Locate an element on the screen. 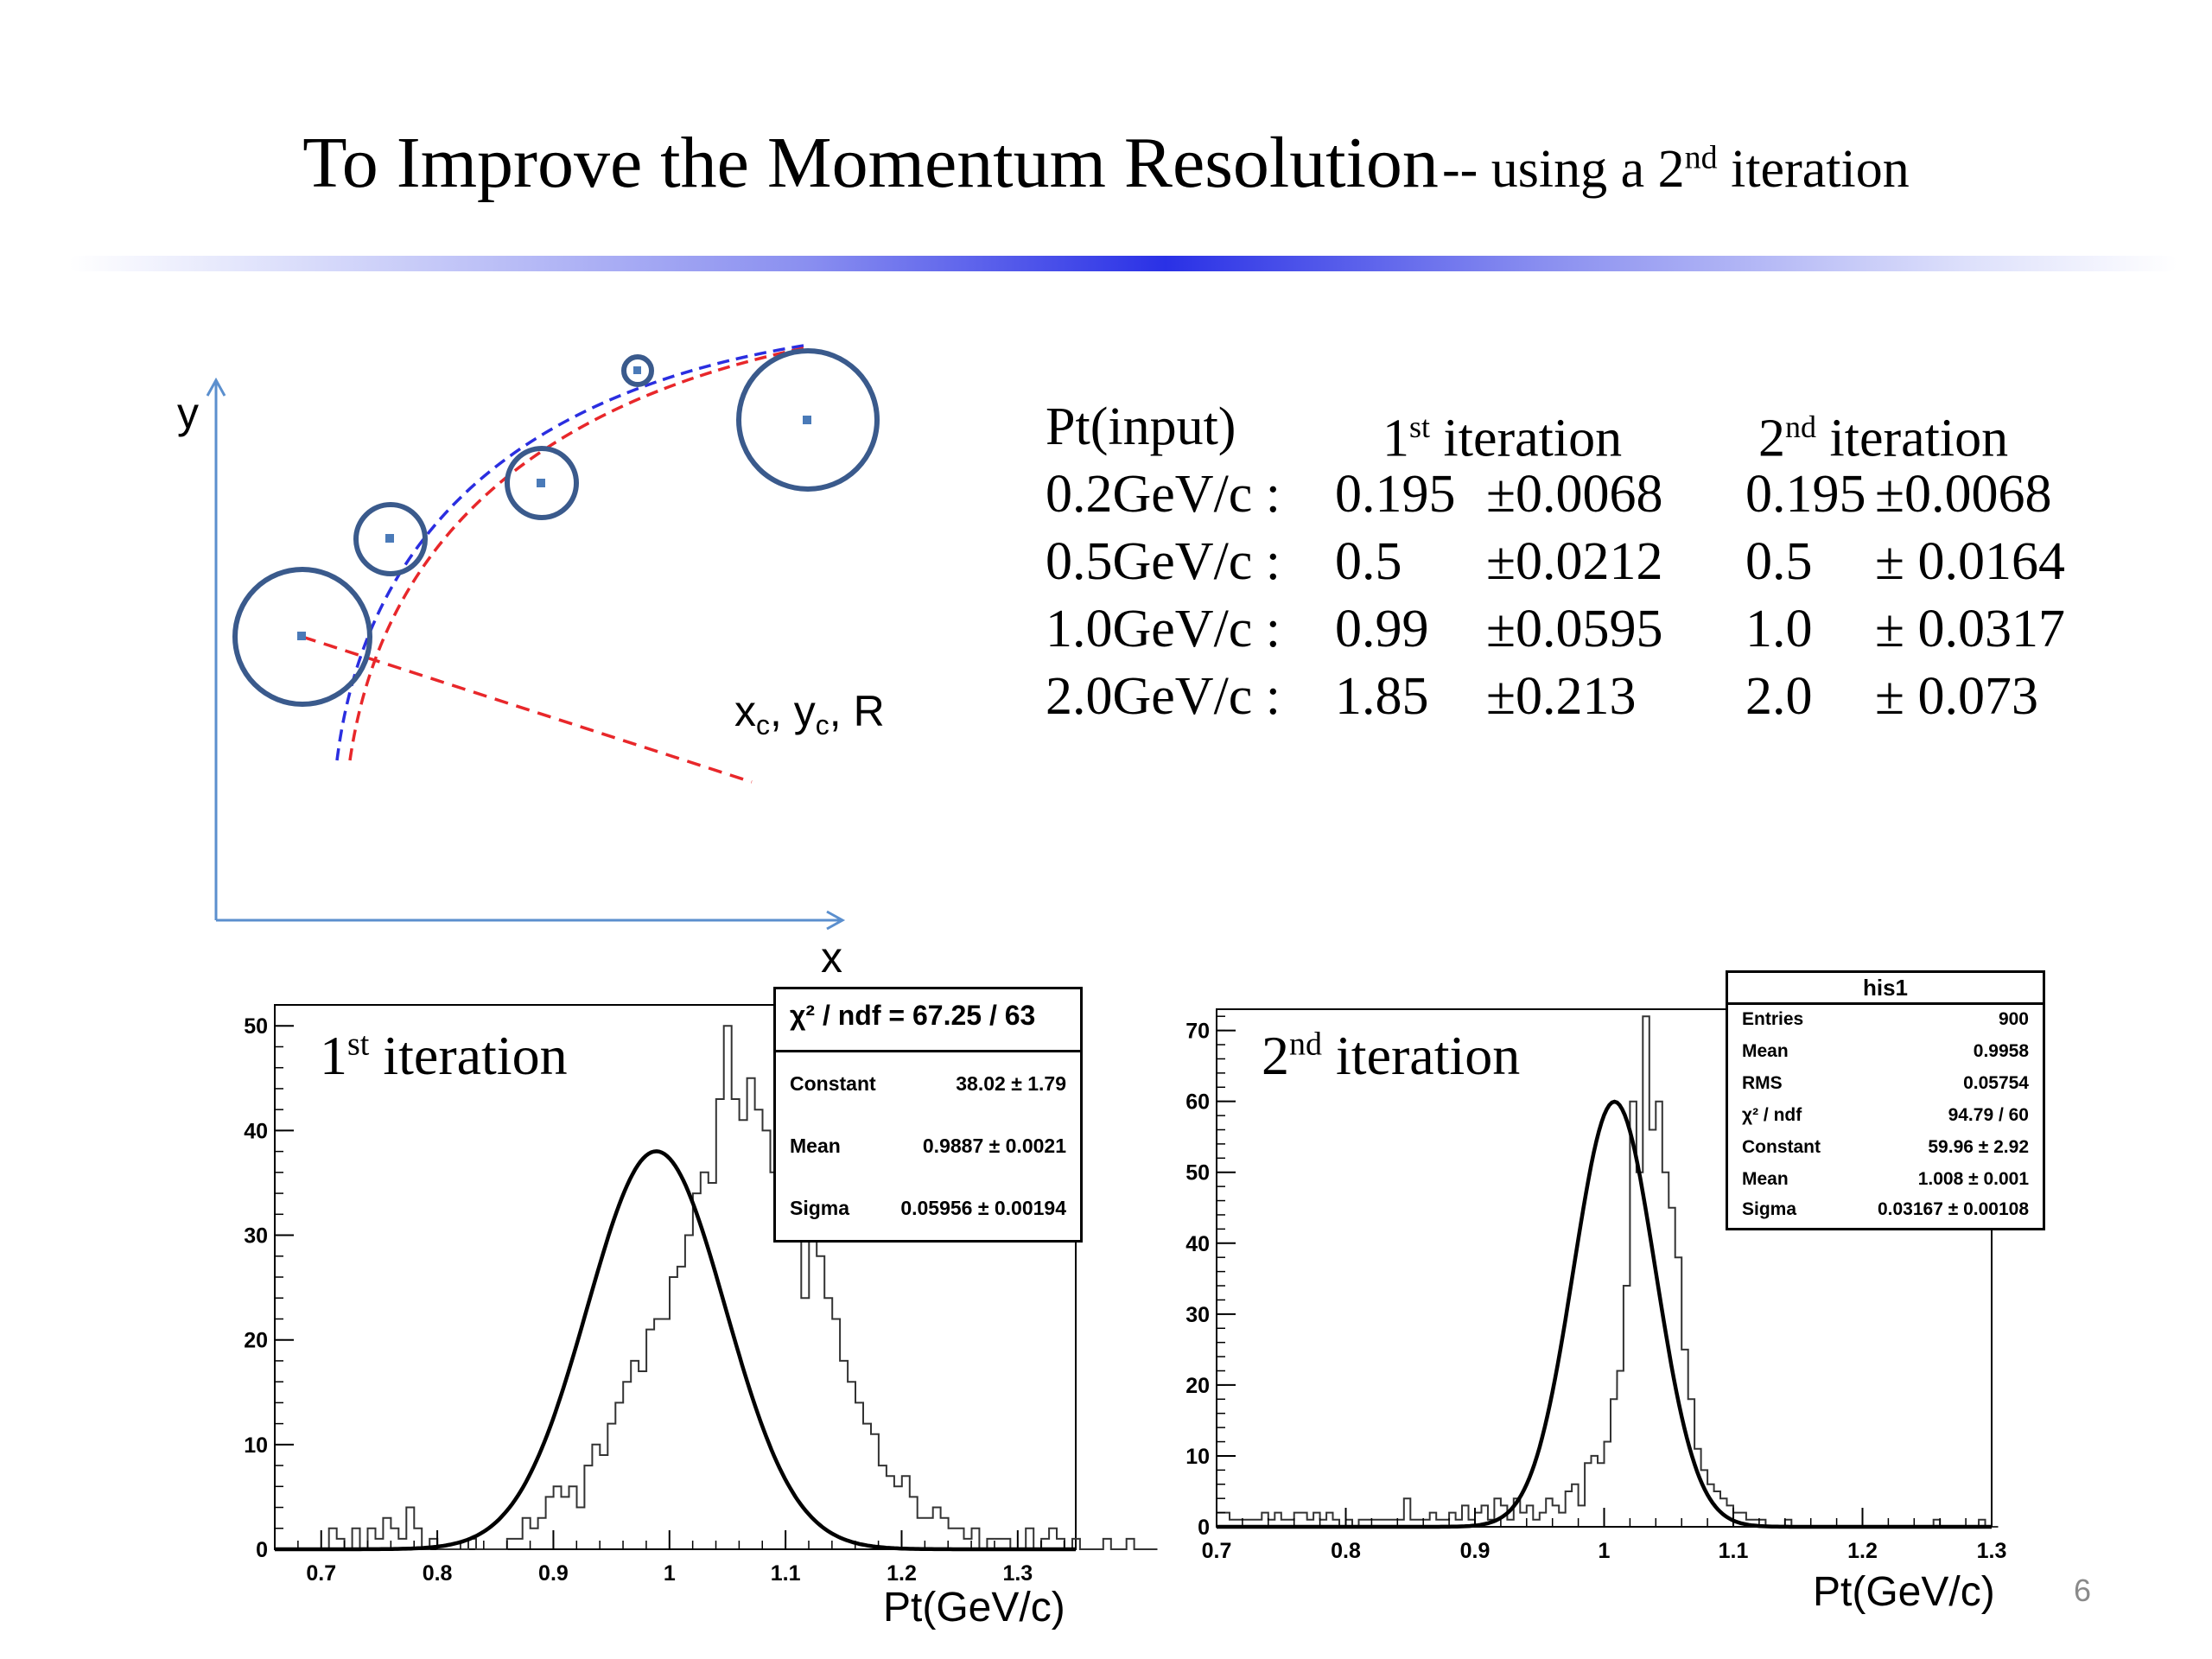 Image resolution: width=2212 pixels, height=1659 pixels. row-input: 0.5GeV/c : is located at coordinates (1163, 561).